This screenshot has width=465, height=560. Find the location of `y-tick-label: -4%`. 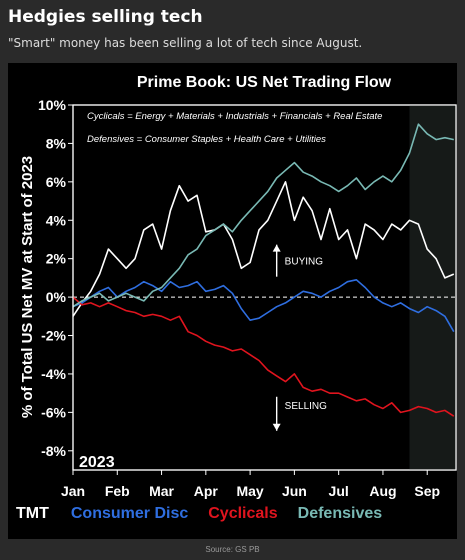

y-tick-label: -4% is located at coordinates (53, 374).